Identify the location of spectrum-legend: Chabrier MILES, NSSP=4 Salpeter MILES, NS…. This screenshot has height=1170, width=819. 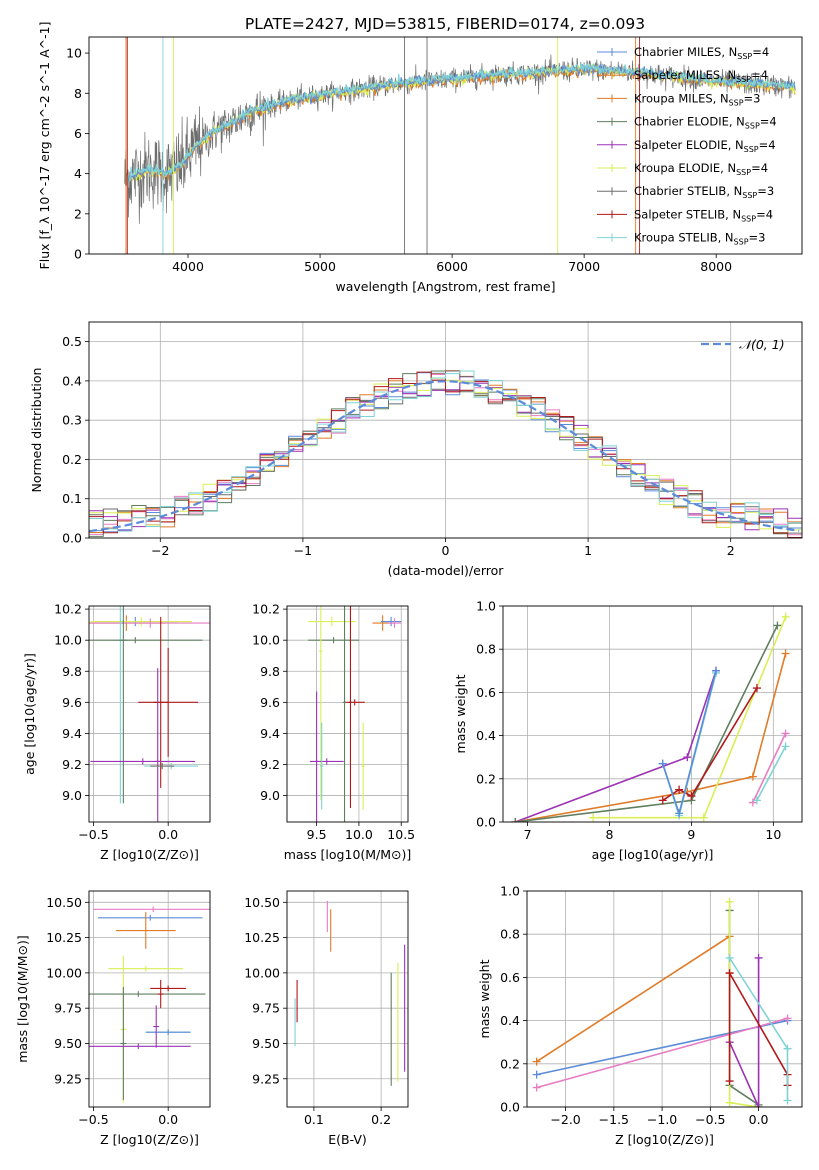
(687, 146).